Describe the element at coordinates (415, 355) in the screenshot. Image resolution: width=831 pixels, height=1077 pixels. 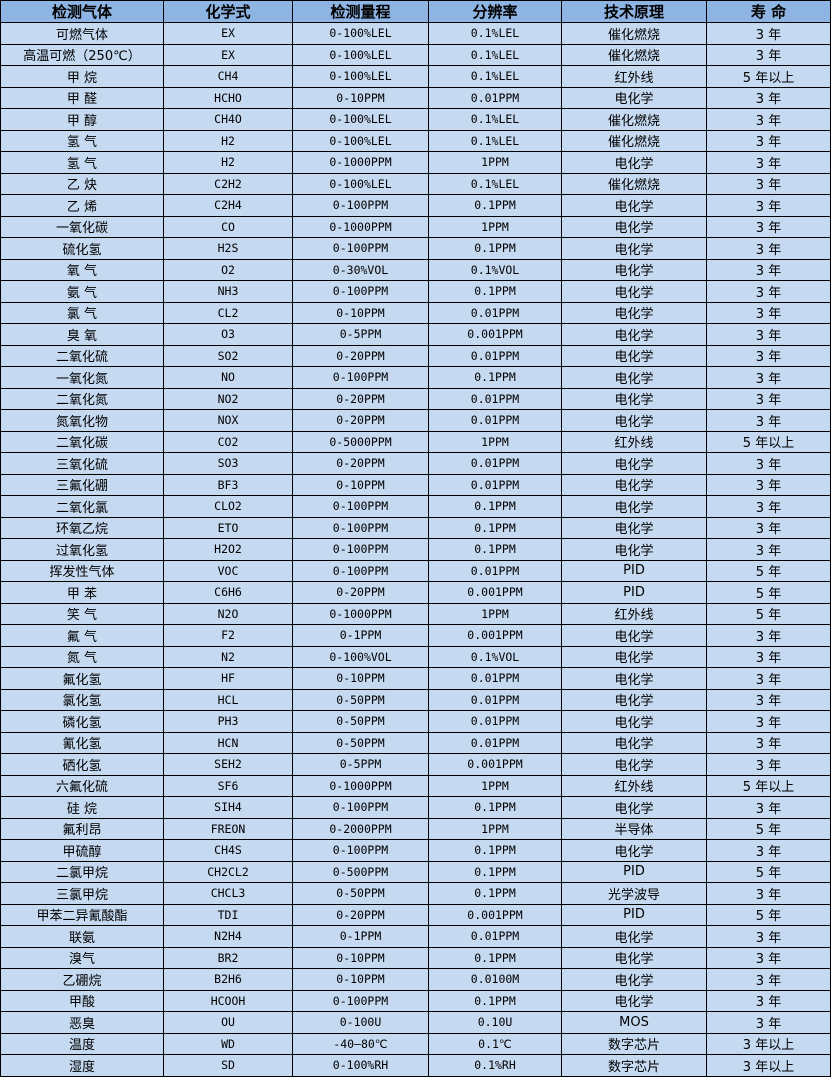
I see `table-row: 二氧化硫 SO2 0-20PPM 0.01PPM 电化学 3 年` at that location.